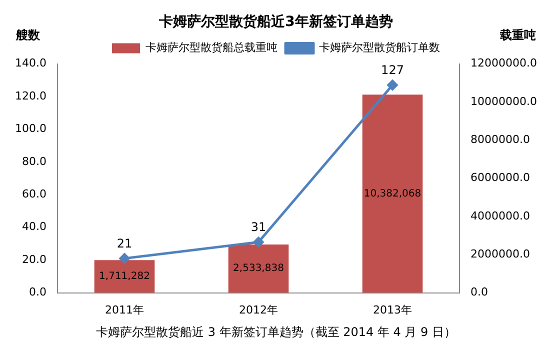 This screenshot has width=552, height=350. What do you see at coordinates (517, 35) in the screenshot?
I see `y2-axis-title: 载重吨` at bounding box center [517, 35].